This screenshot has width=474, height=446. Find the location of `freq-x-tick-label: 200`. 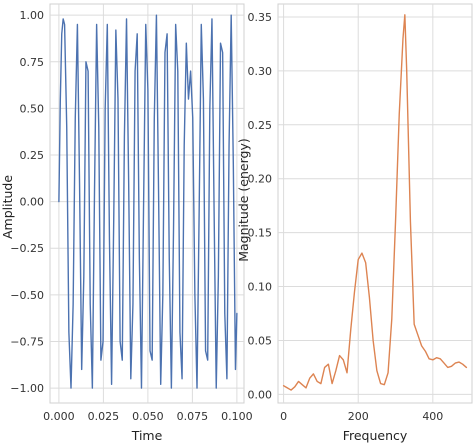

freq-x-tick-label: 200 is located at coordinates (358, 416).